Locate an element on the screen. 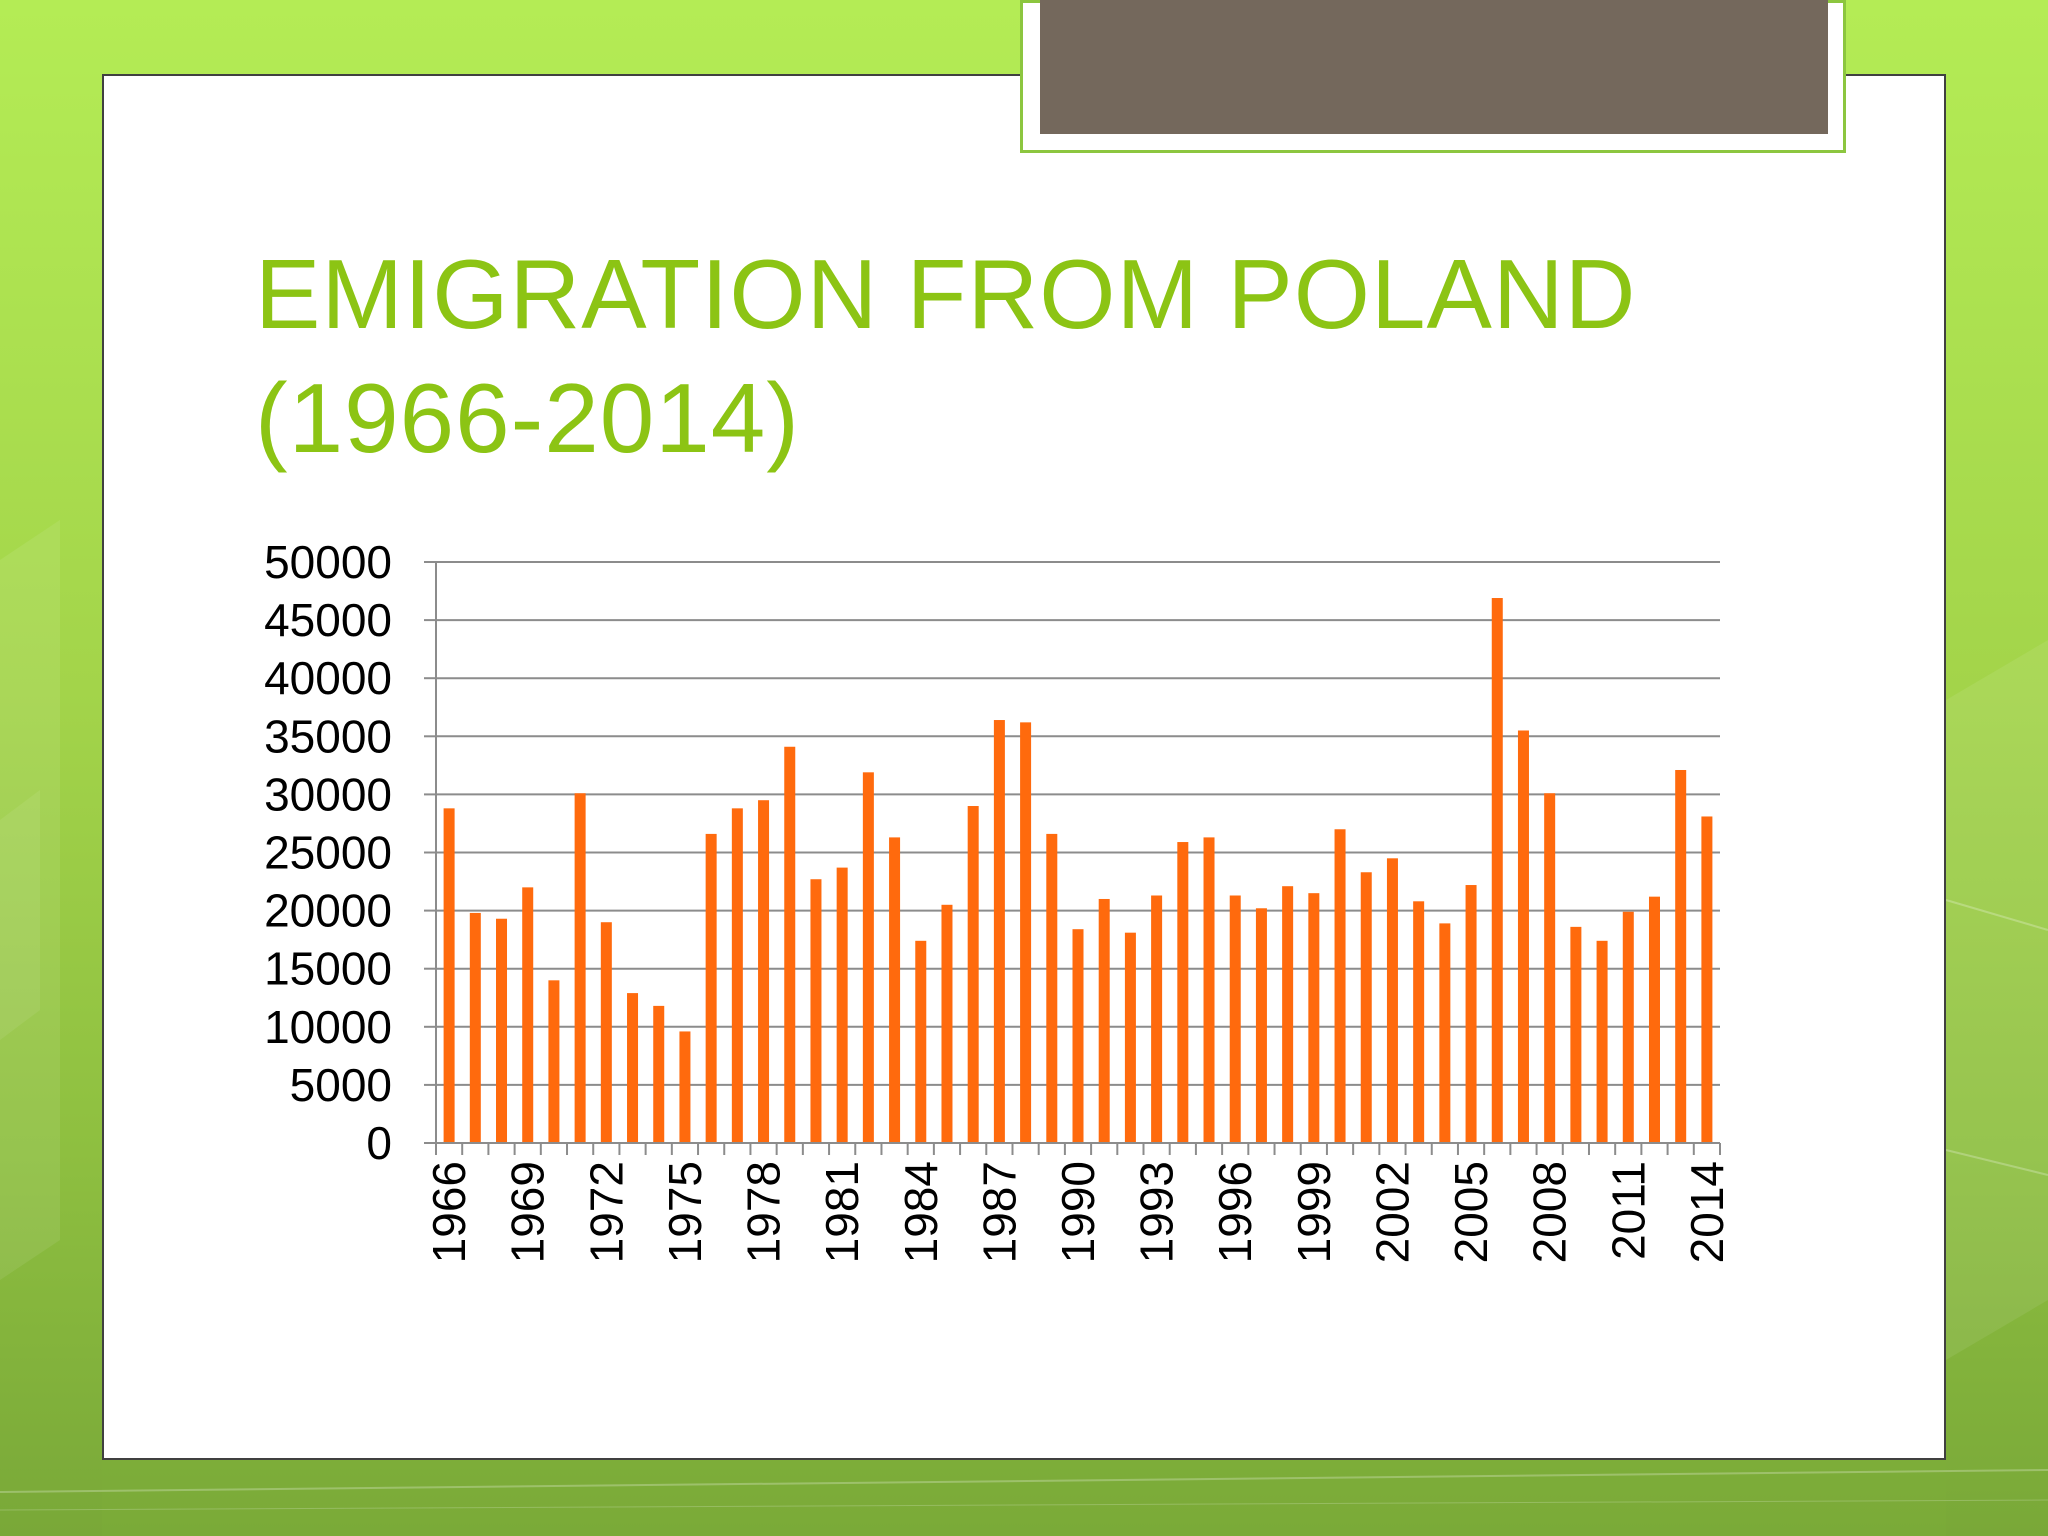 The image size is (2048, 1536). bar-1977 is located at coordinates (737, 975).